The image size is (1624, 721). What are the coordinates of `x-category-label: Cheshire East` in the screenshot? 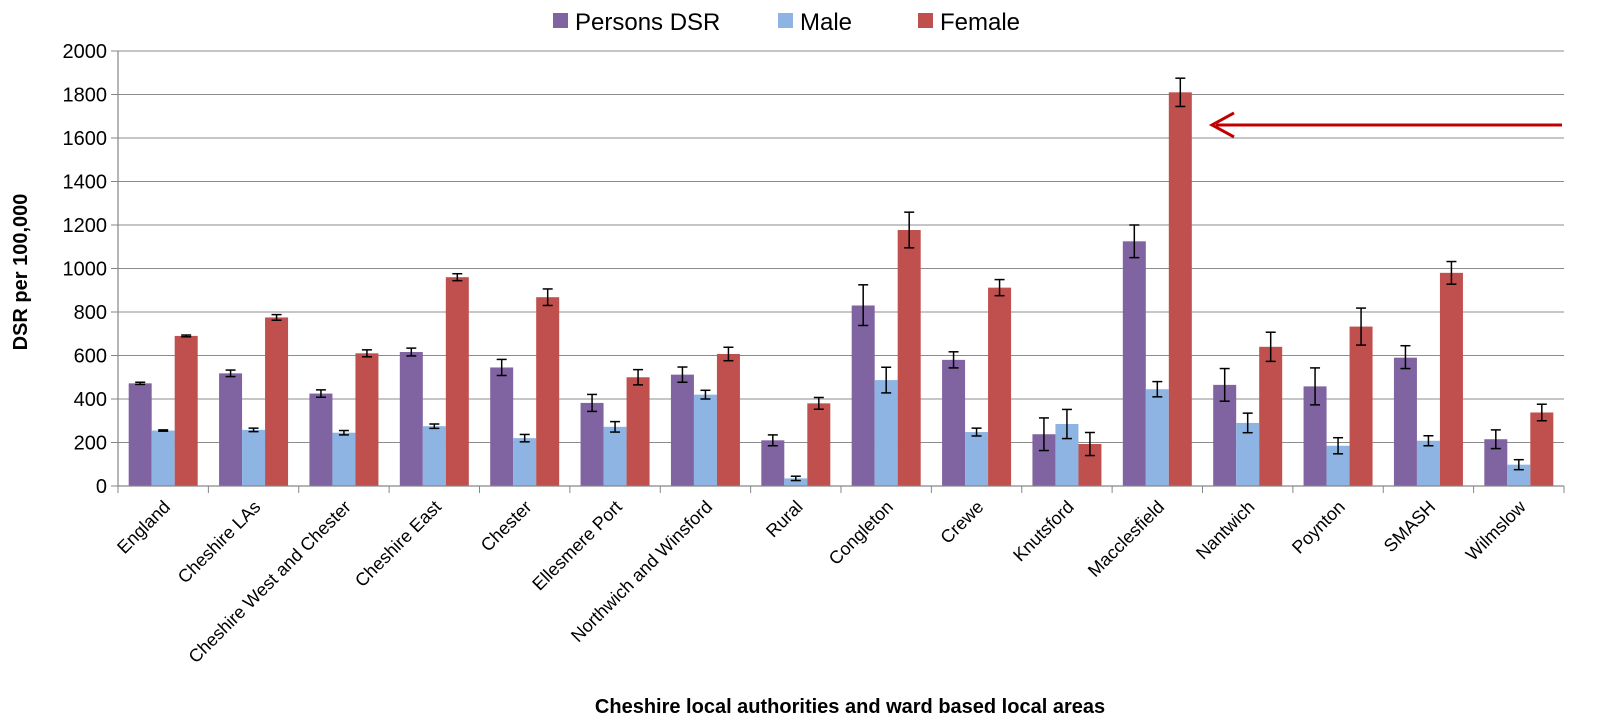 It's located at (398, 544).